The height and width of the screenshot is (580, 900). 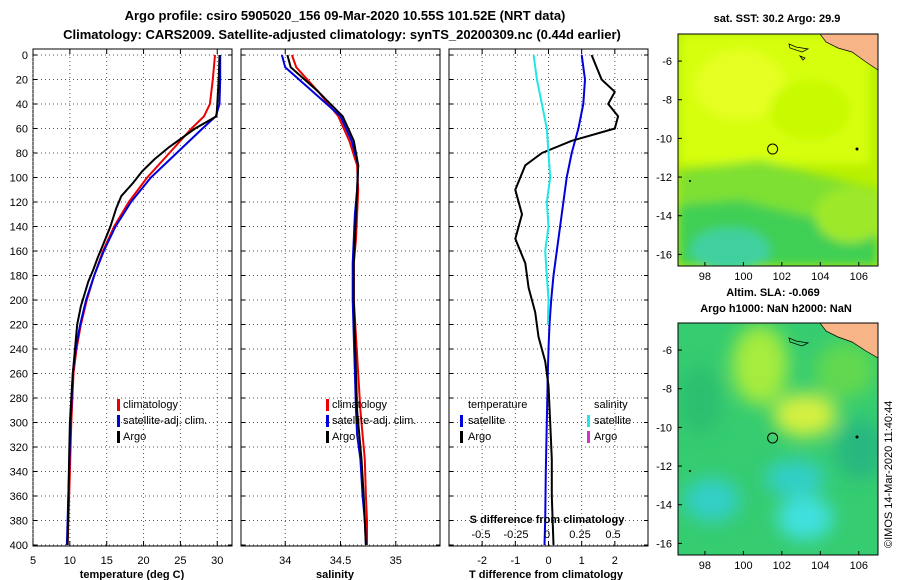 I want to click on salinity-legend: climatology satellite-adj. clim. Argo, so click(x=371, y=421).